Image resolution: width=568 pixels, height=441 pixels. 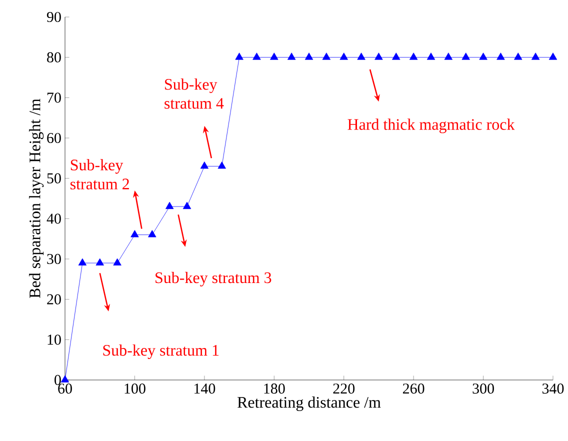 What do you see at coordinates (344, 389) in the screenshot?
I see `x-tick-label: 220` at bounding box center [344, 389].